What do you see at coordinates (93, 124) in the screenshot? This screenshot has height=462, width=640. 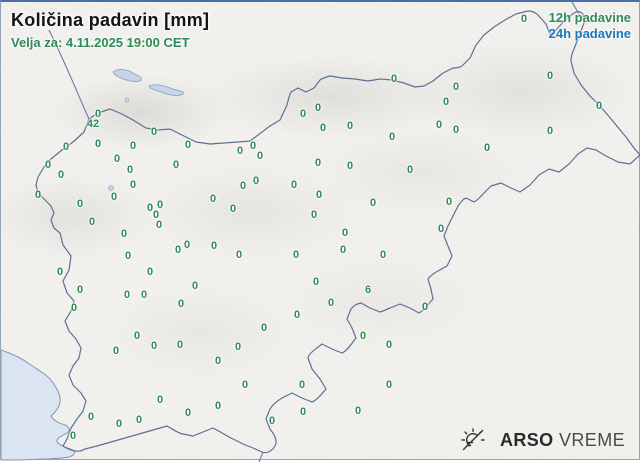 I see `station-value: 42` at bounding box center [93, 124].